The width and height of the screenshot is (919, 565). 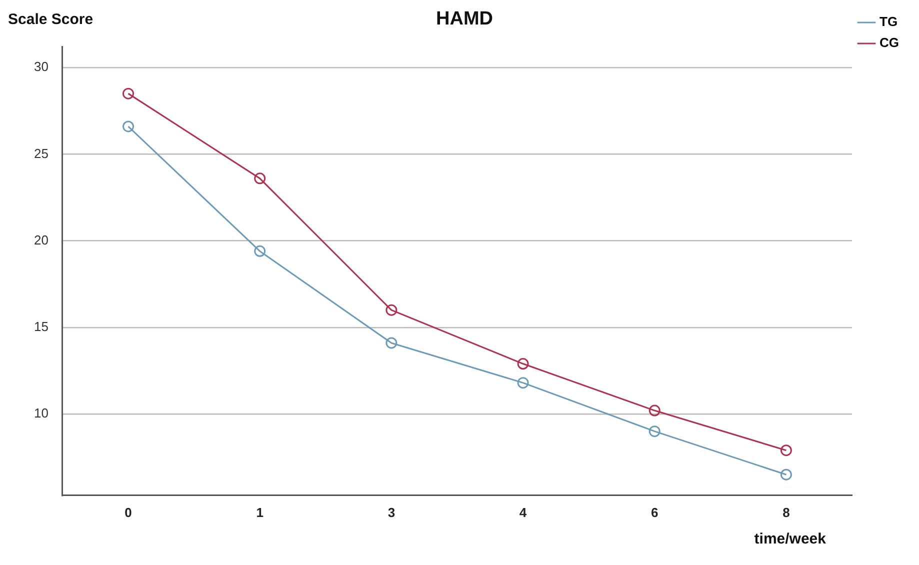 What do you see at coordinates (786, 512) in the screenshot?
I see `x-tick-label: 8` at bounding box center [786, 512].